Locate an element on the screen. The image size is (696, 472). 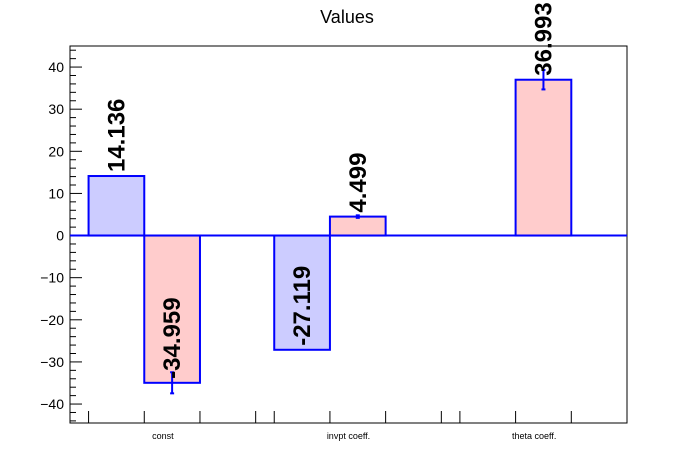
x-tick-label: theta coeff. is located at coordinates (534, 436).